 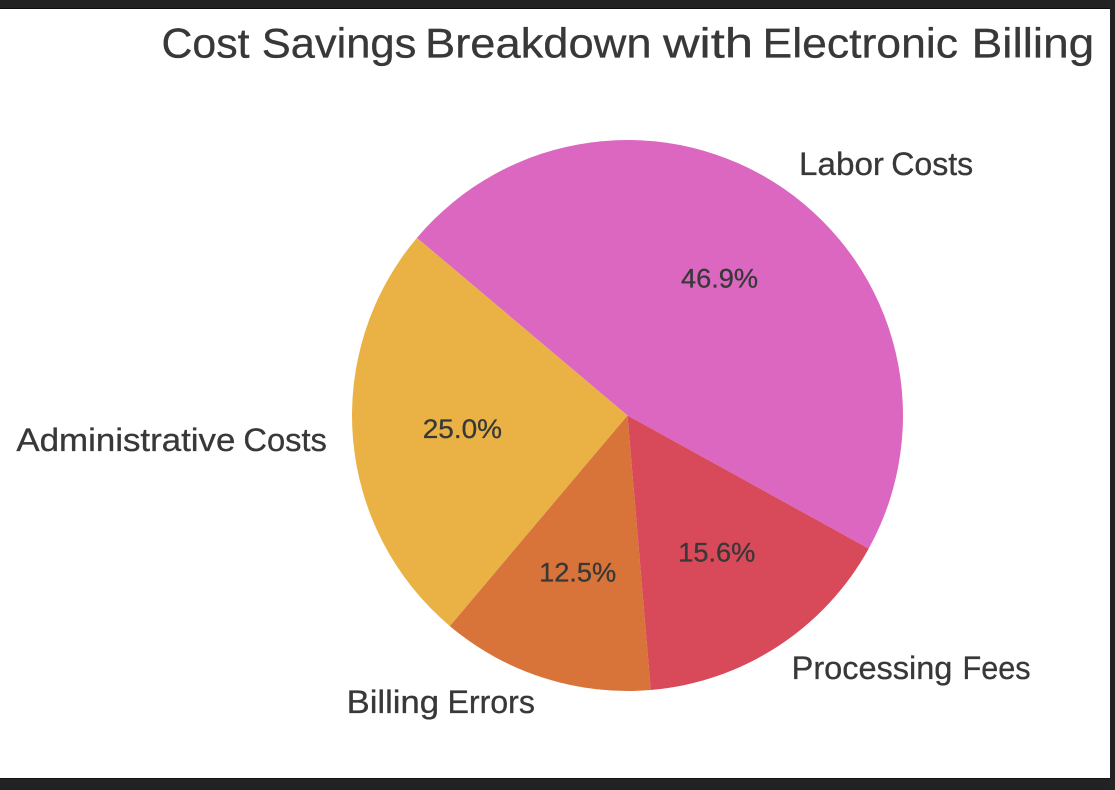 What do you see at coordinates (339, 42) in the screenshot?
I see `svg-text: Savings` at bounding box center [339, 42].